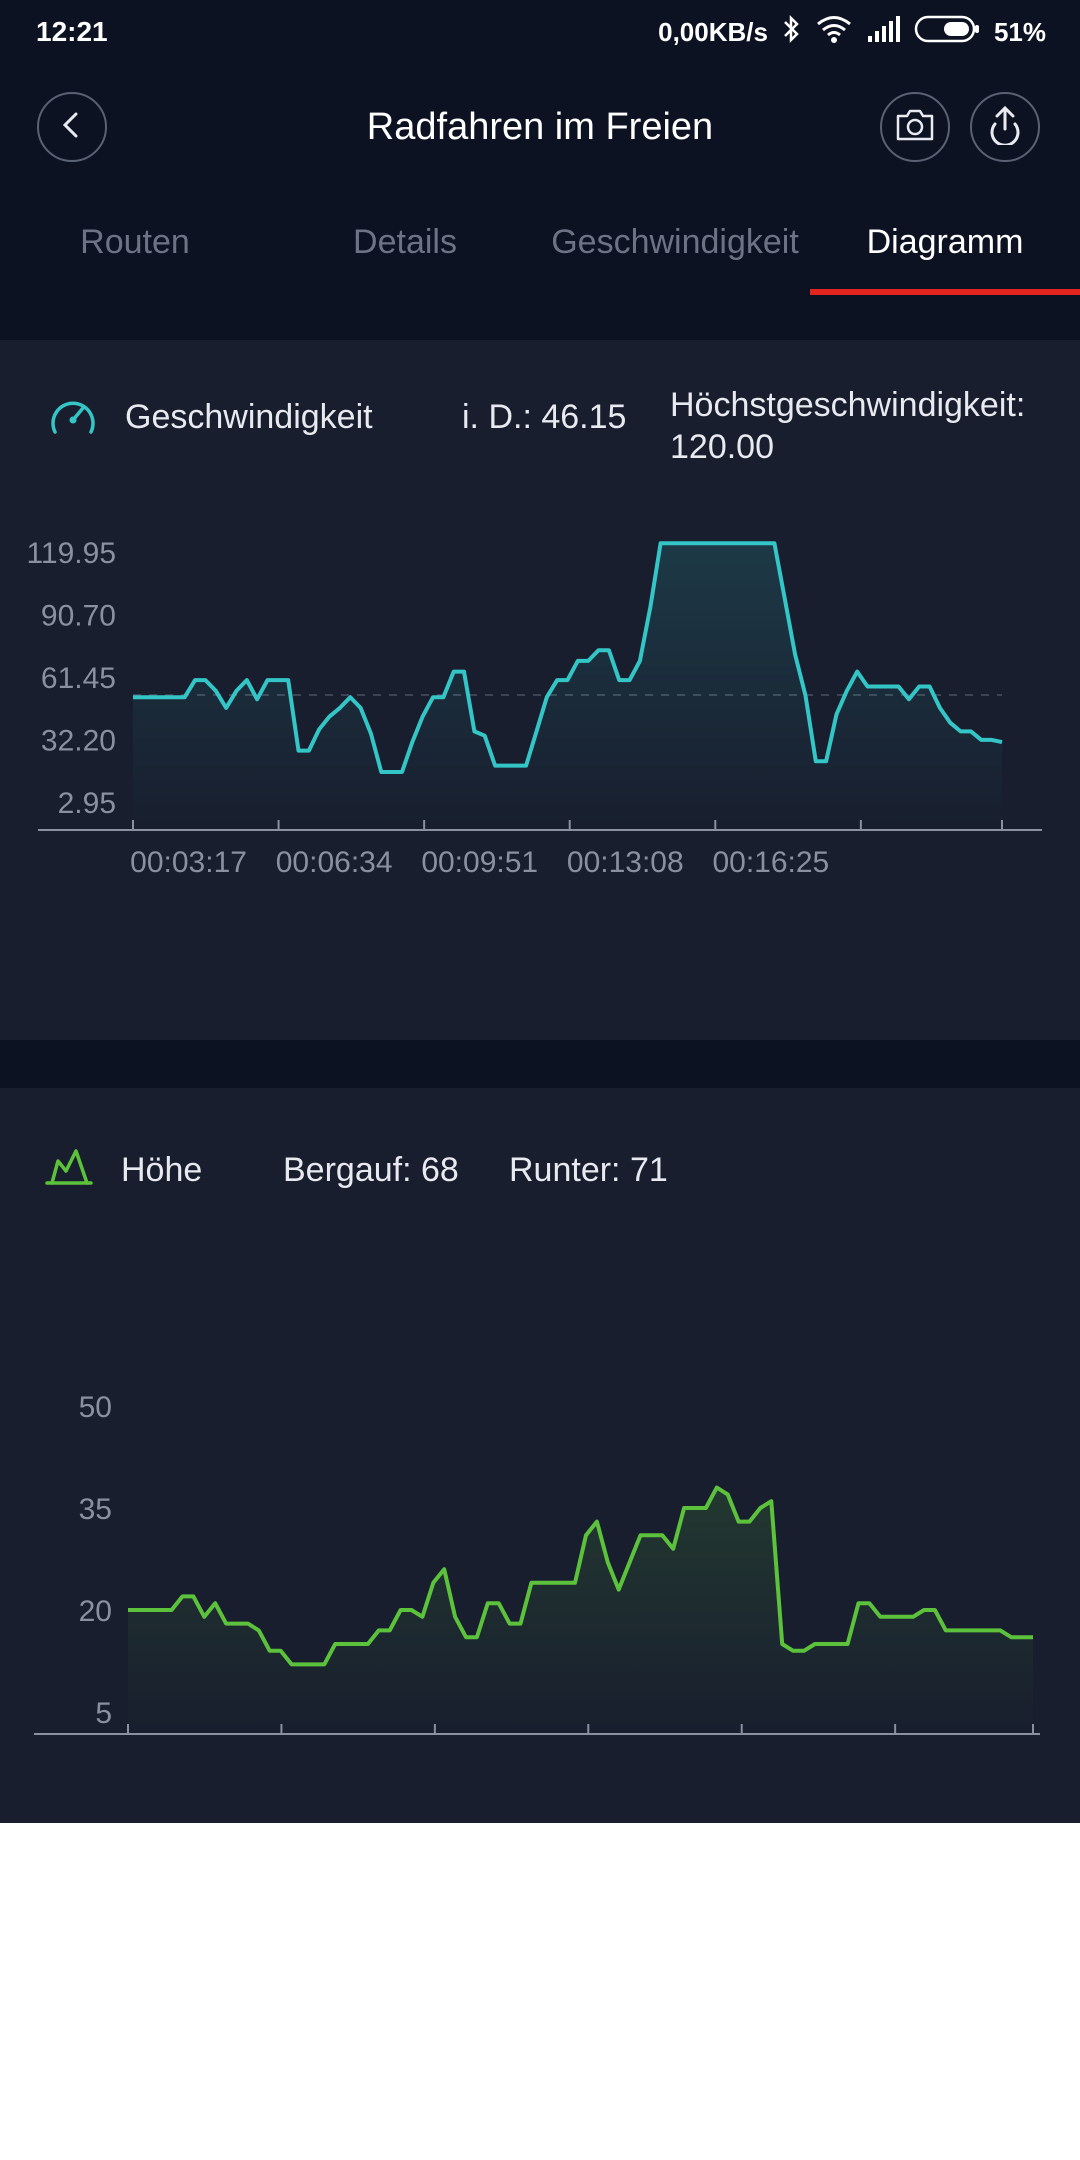 This screenshot has height=2160, width=1080. What do you see at coordinates (540, 33) in the screenshot?
I see `status-bar: 12:21 0,00KB/s 51%` at bounding box center [540, 33].